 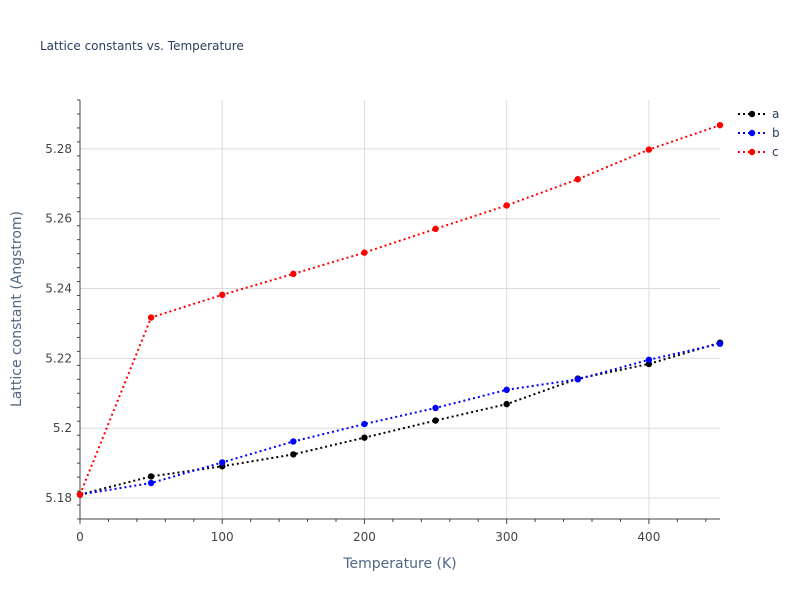 What do you see at coordinates (62, 428) in the screenshot?
I see `y-tick-label: 5.2` at bounding box center [62, 428].